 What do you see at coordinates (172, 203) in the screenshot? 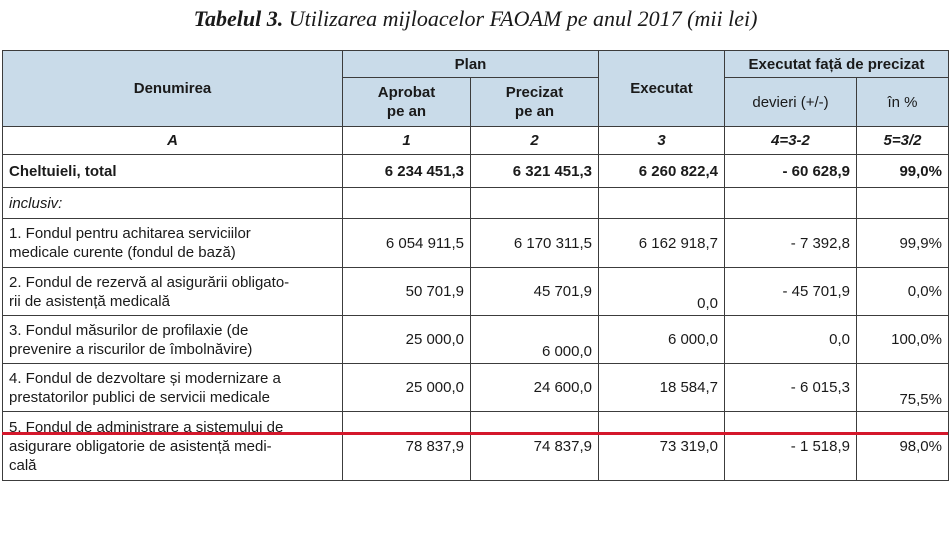
I see `row-name: inclusiv:` at bounding box center [172, 203].